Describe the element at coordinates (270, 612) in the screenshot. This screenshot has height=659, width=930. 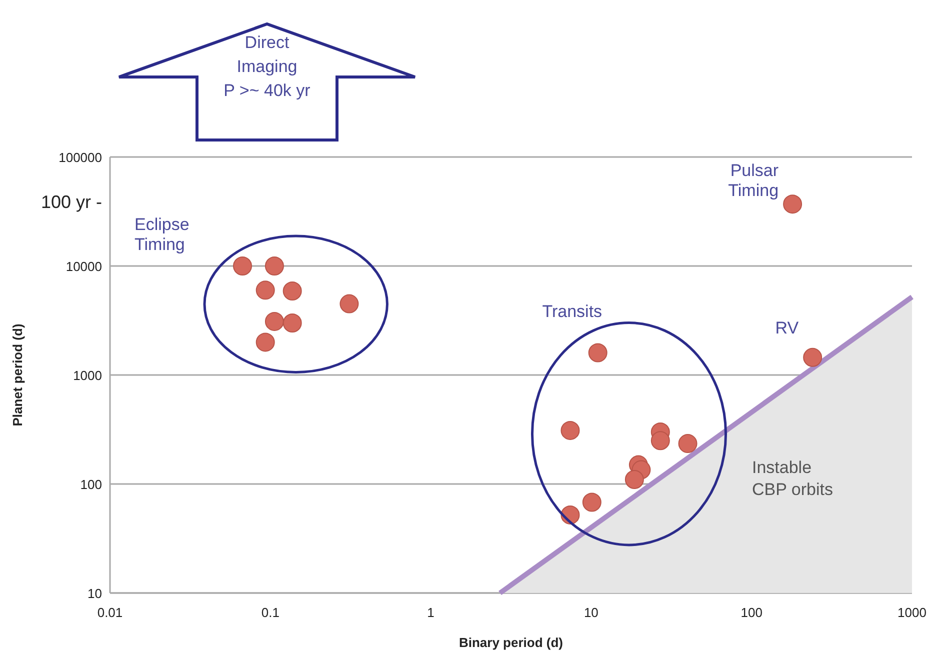
I see `x-tick-label: 0.1` at that location.